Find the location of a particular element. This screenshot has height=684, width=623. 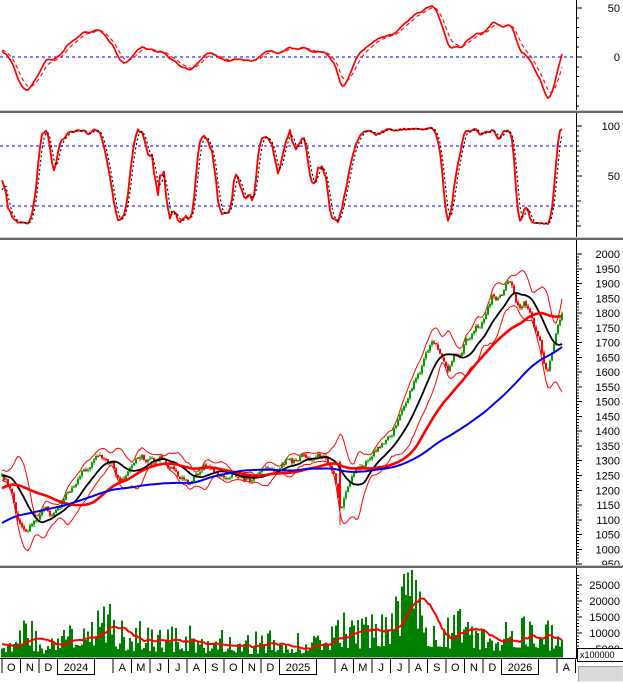

svg-text: 1100 is located at coordinates (608, 521).